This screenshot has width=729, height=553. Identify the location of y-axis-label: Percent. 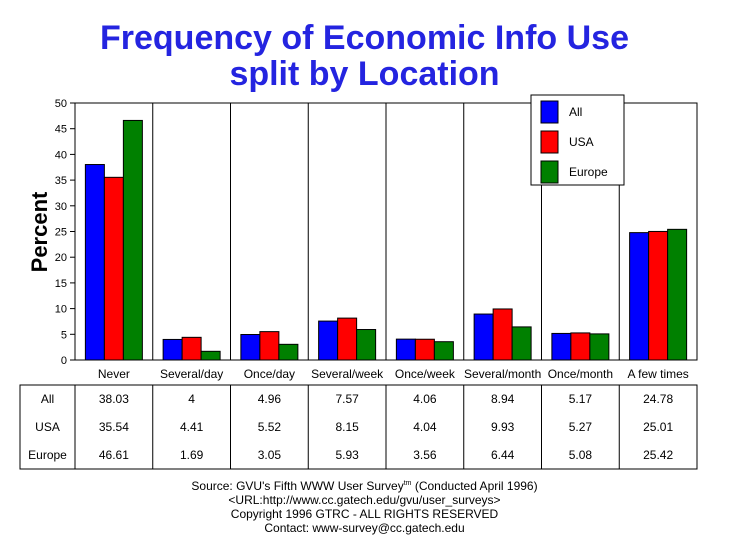
(39, 232).